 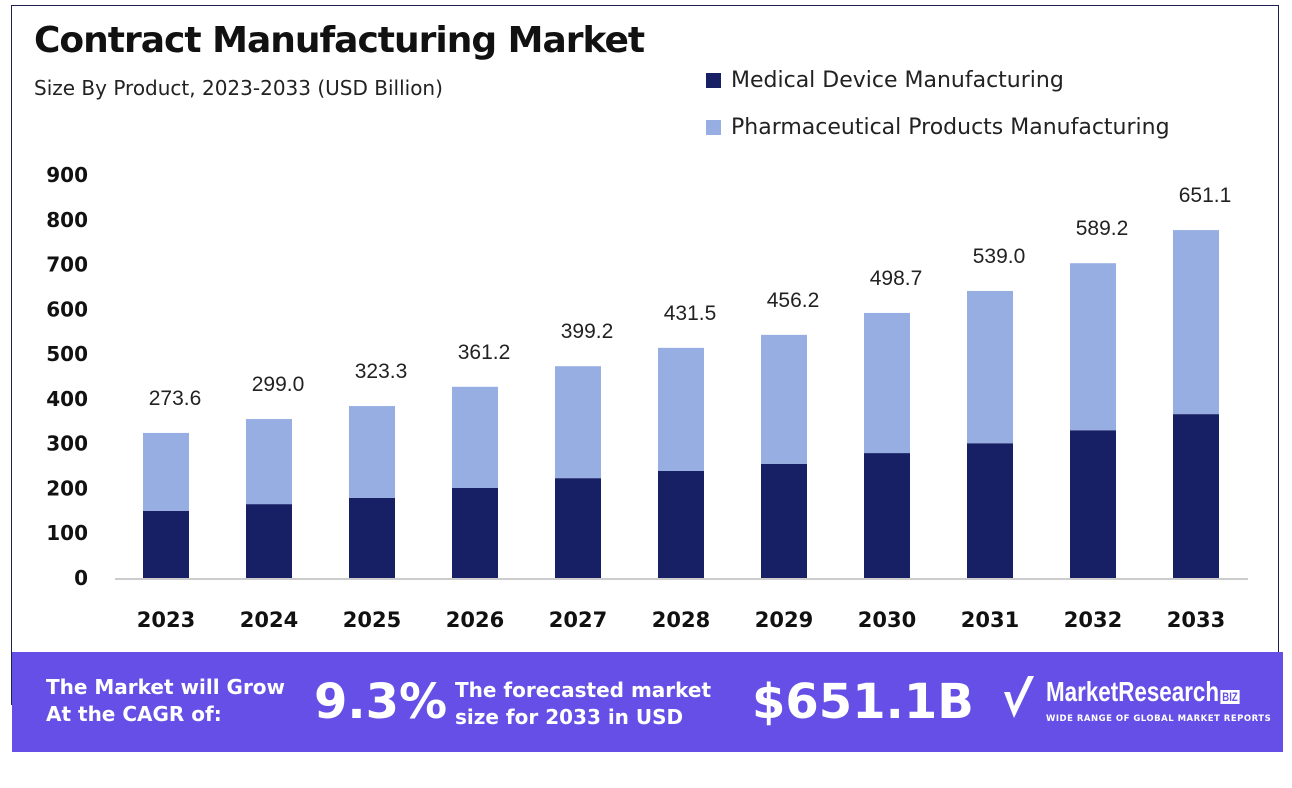 I want to click on data-label: 273.6, so click(x=175, y=398).